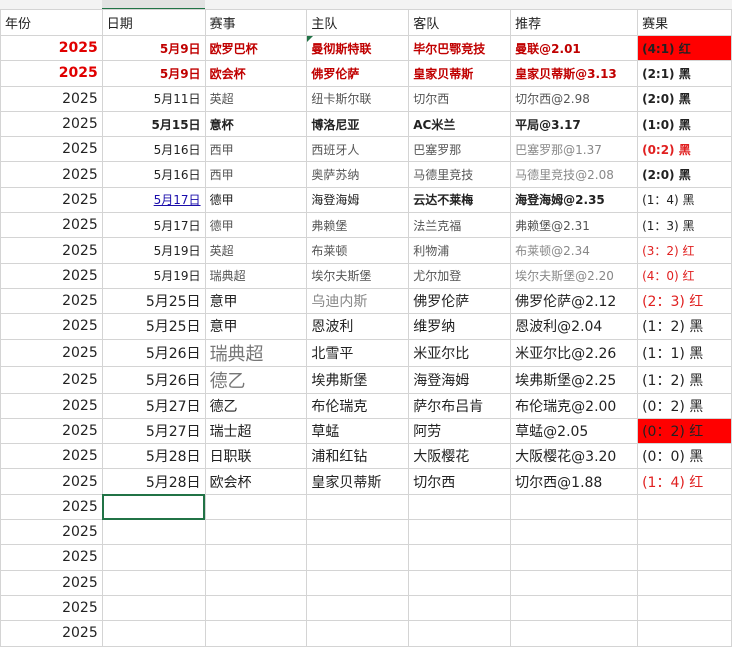 The height and width of the screenshot is (651, 732). Describe the element at coordinates (358, 326) in the screenshot. I see `cell-home: 恩波利` at that location.